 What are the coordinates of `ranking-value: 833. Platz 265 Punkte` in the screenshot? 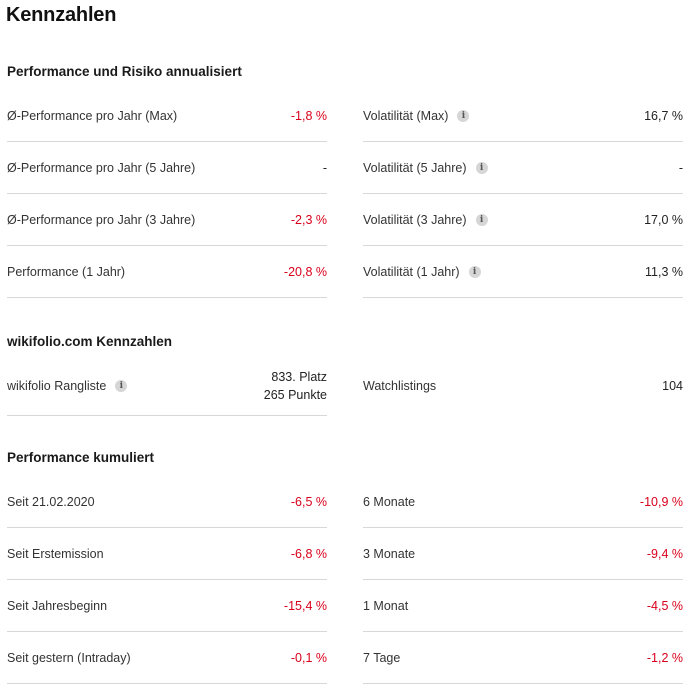 It's located at (295, 386).